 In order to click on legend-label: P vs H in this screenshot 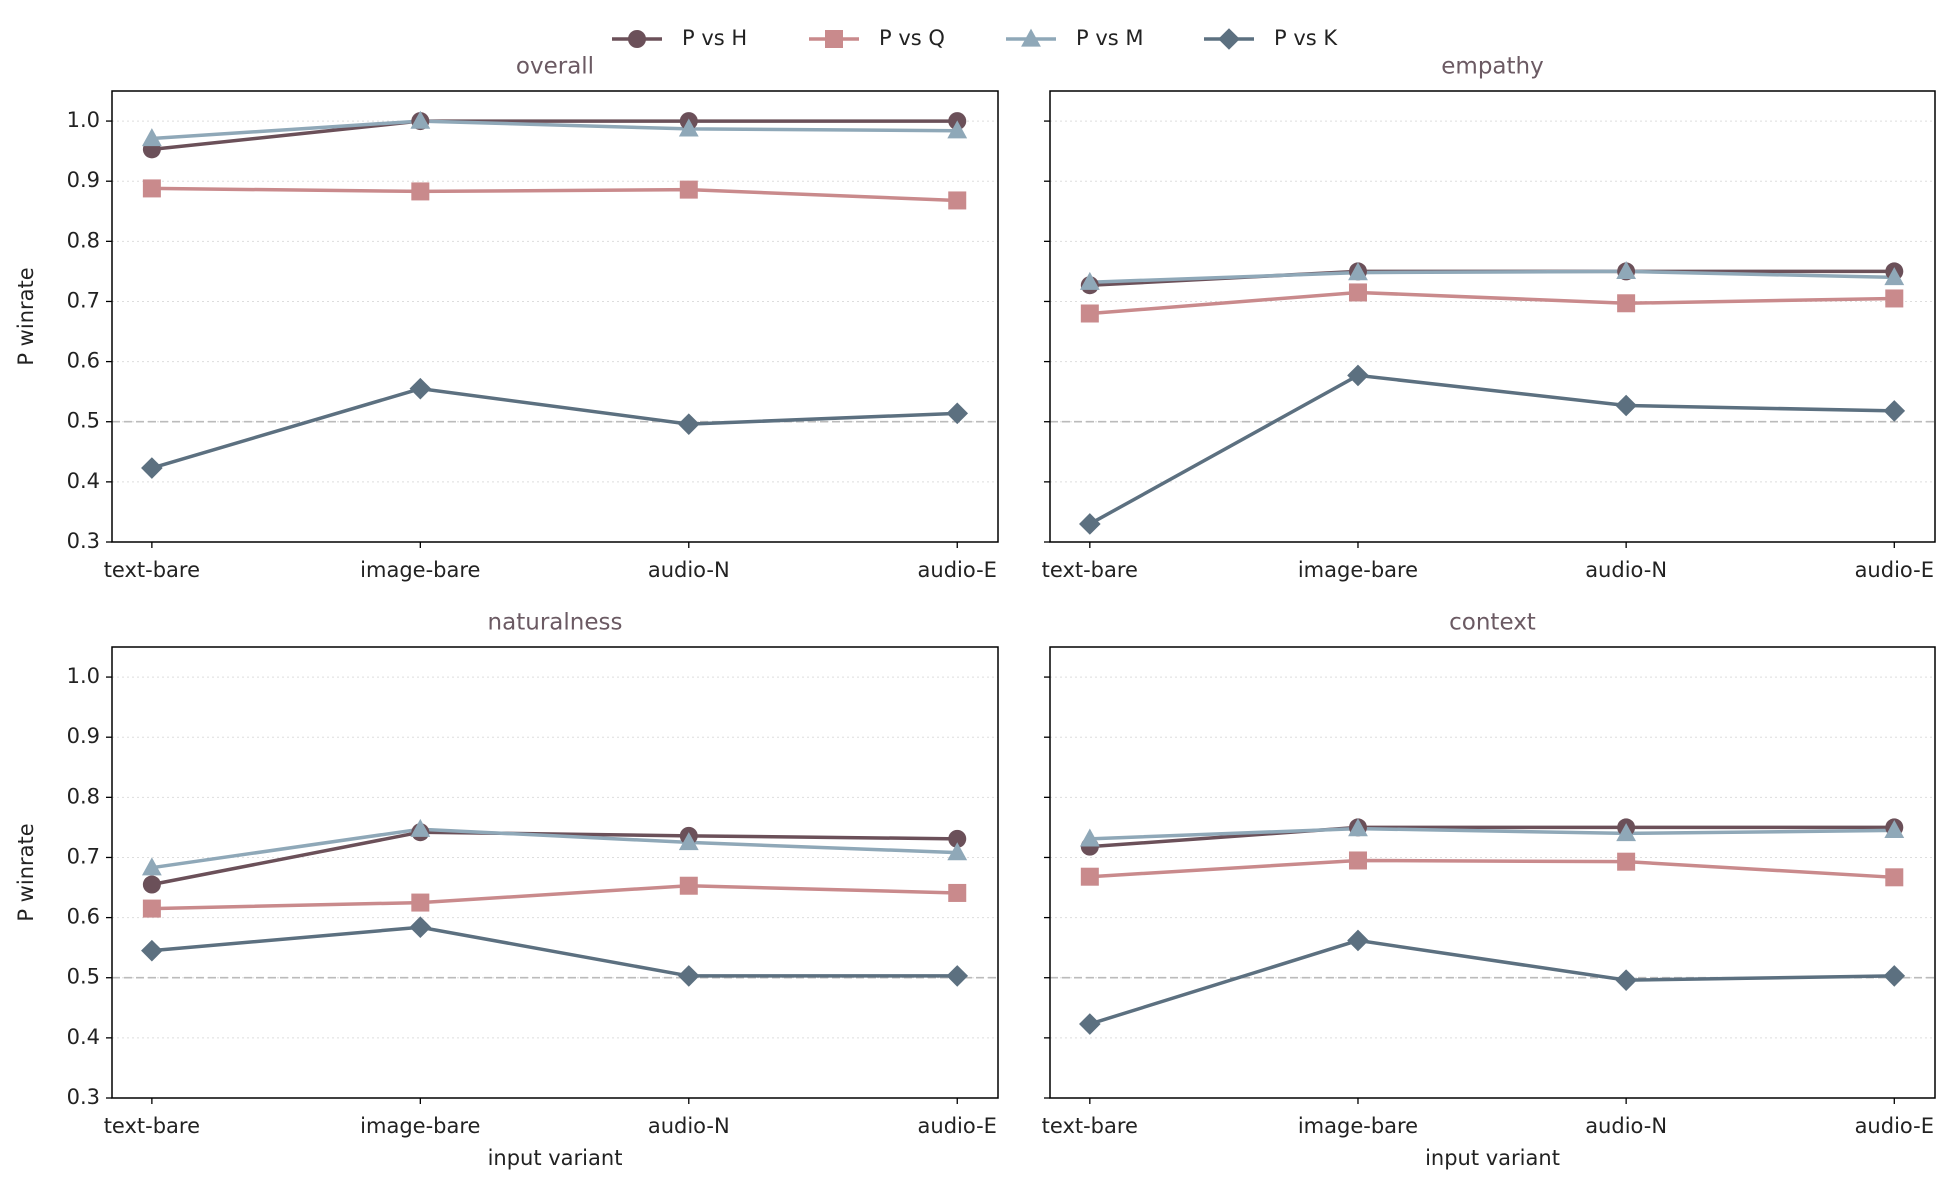, I will do `click(714, 38)`.